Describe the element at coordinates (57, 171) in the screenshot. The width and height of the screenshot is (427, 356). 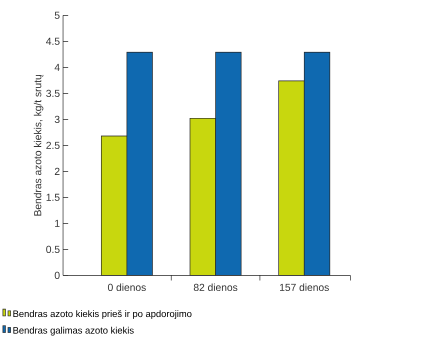
I see `y-tick-label: 2` at that location.